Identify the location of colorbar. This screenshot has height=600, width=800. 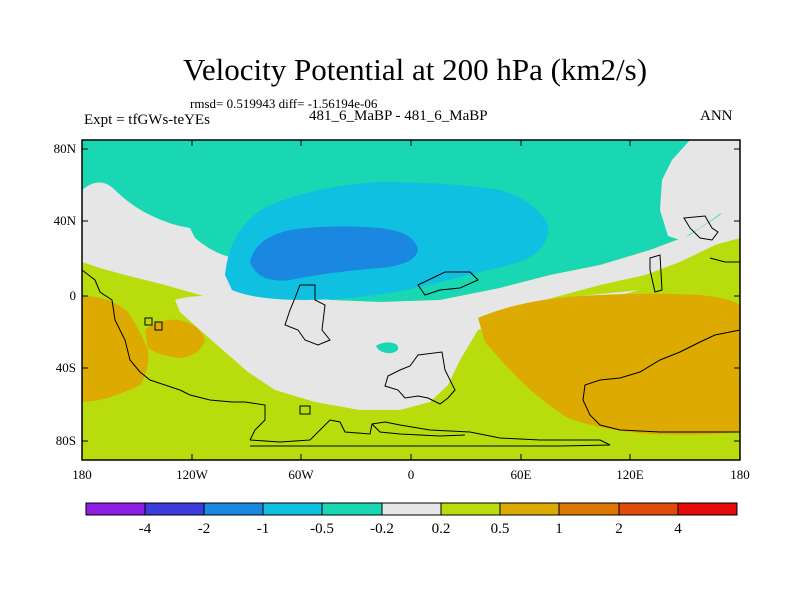
(411, 509).